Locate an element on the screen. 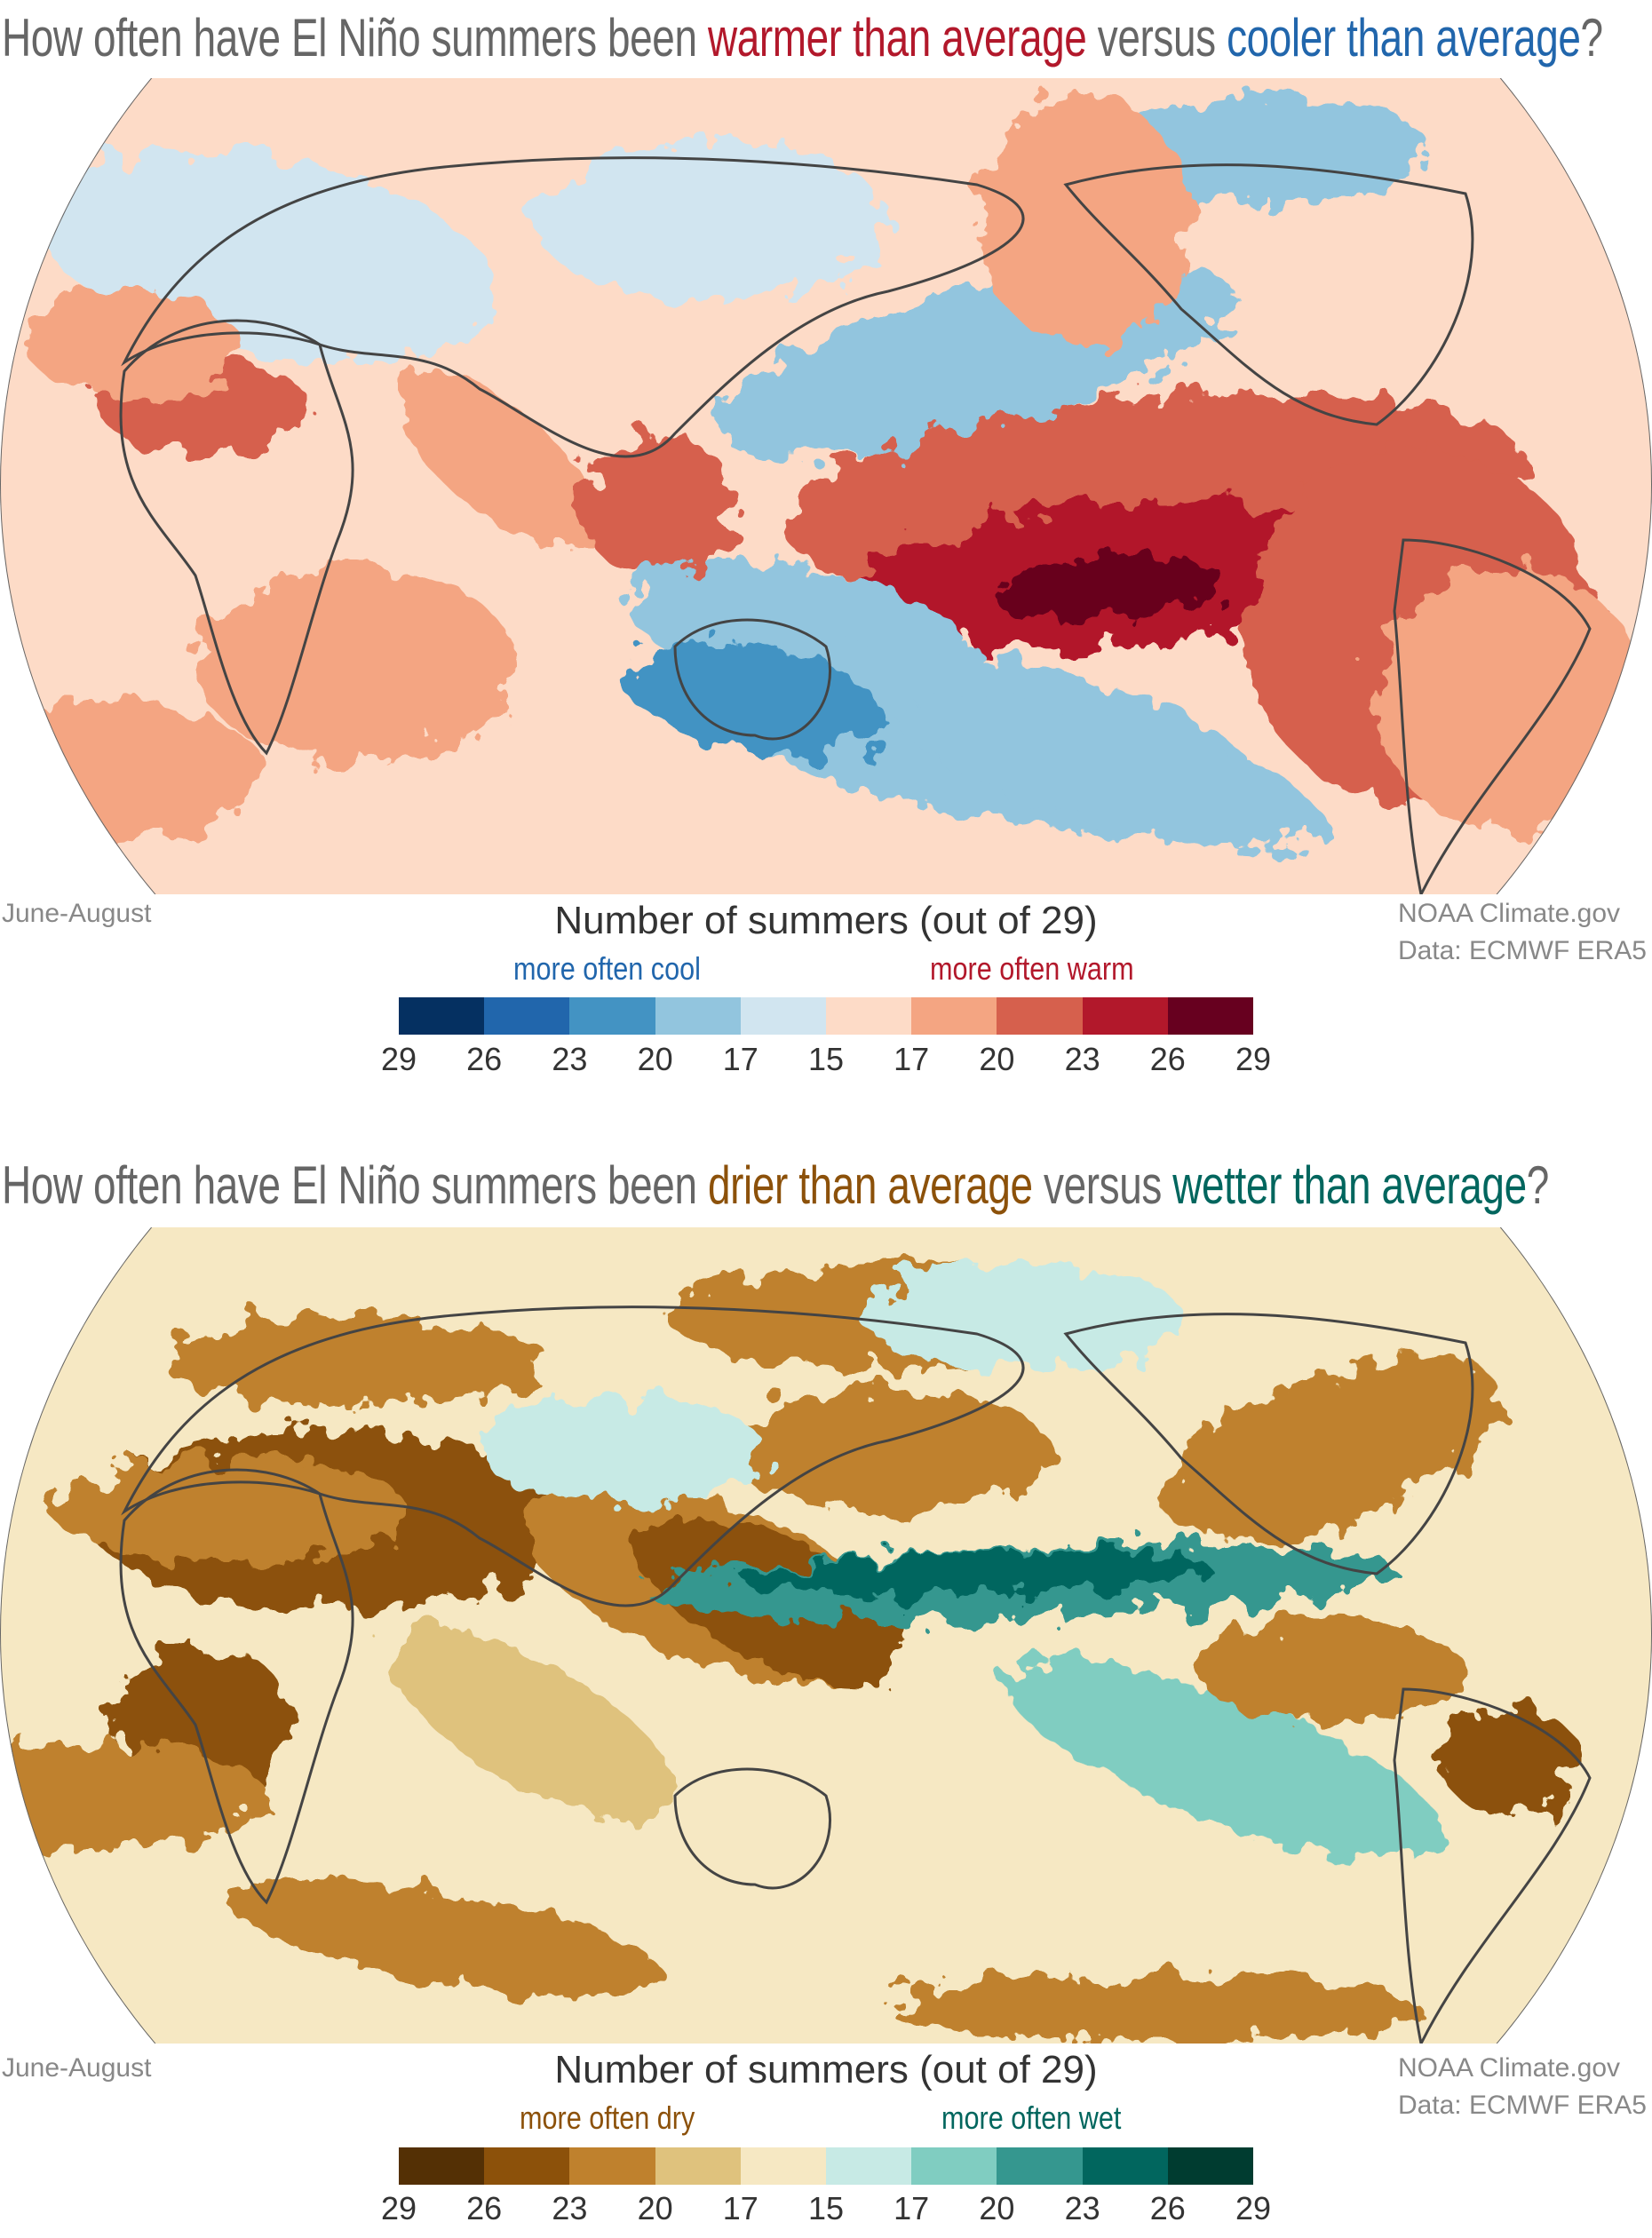 The height and width of the screenshot is (2238, 1652). title-cool: cooler than average is located at coordinates (1404, 37).